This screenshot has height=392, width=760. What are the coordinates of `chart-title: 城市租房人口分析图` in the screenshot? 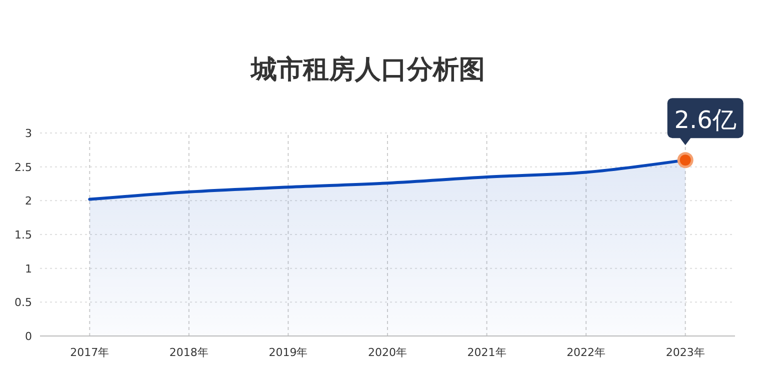 It's located at (367, 70).